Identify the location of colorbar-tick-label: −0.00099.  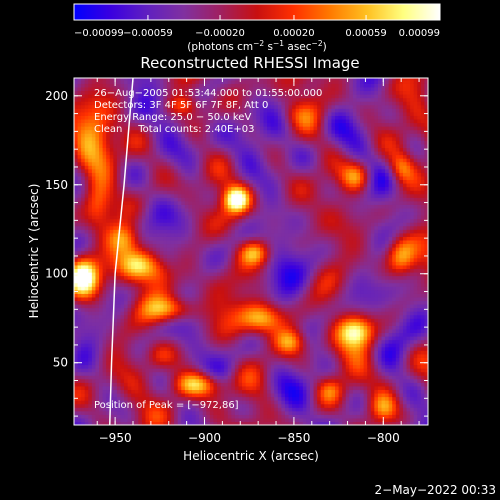
(99, 33).